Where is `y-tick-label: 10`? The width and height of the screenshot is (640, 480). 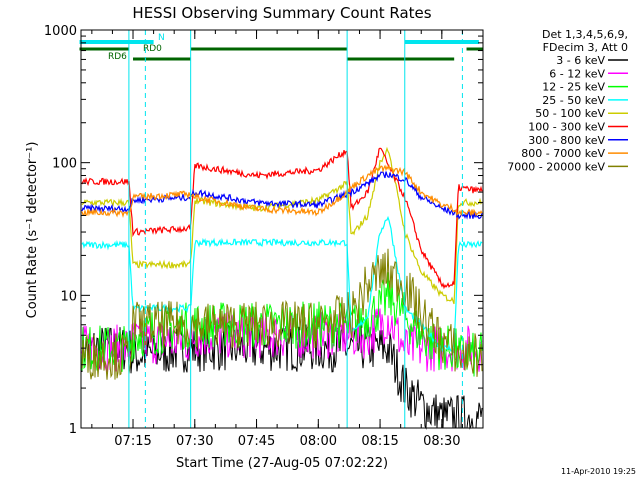
y-tick-label: 10 is located at coordinates (68, 296).